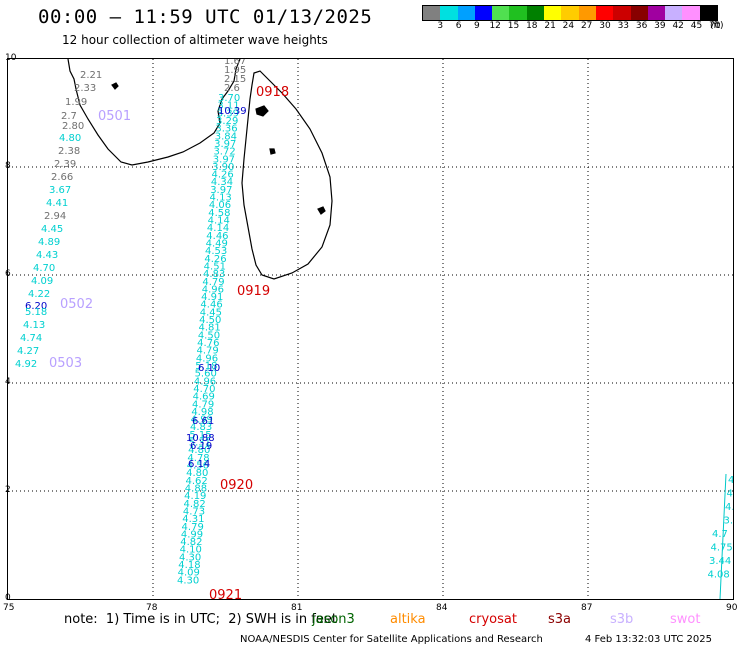 This screenshot has height=650, width=740. What do you see at coordinates (222, 182) in the screenshot?
I see `track-center-label: 4.34` at bounding box center [222, 182].